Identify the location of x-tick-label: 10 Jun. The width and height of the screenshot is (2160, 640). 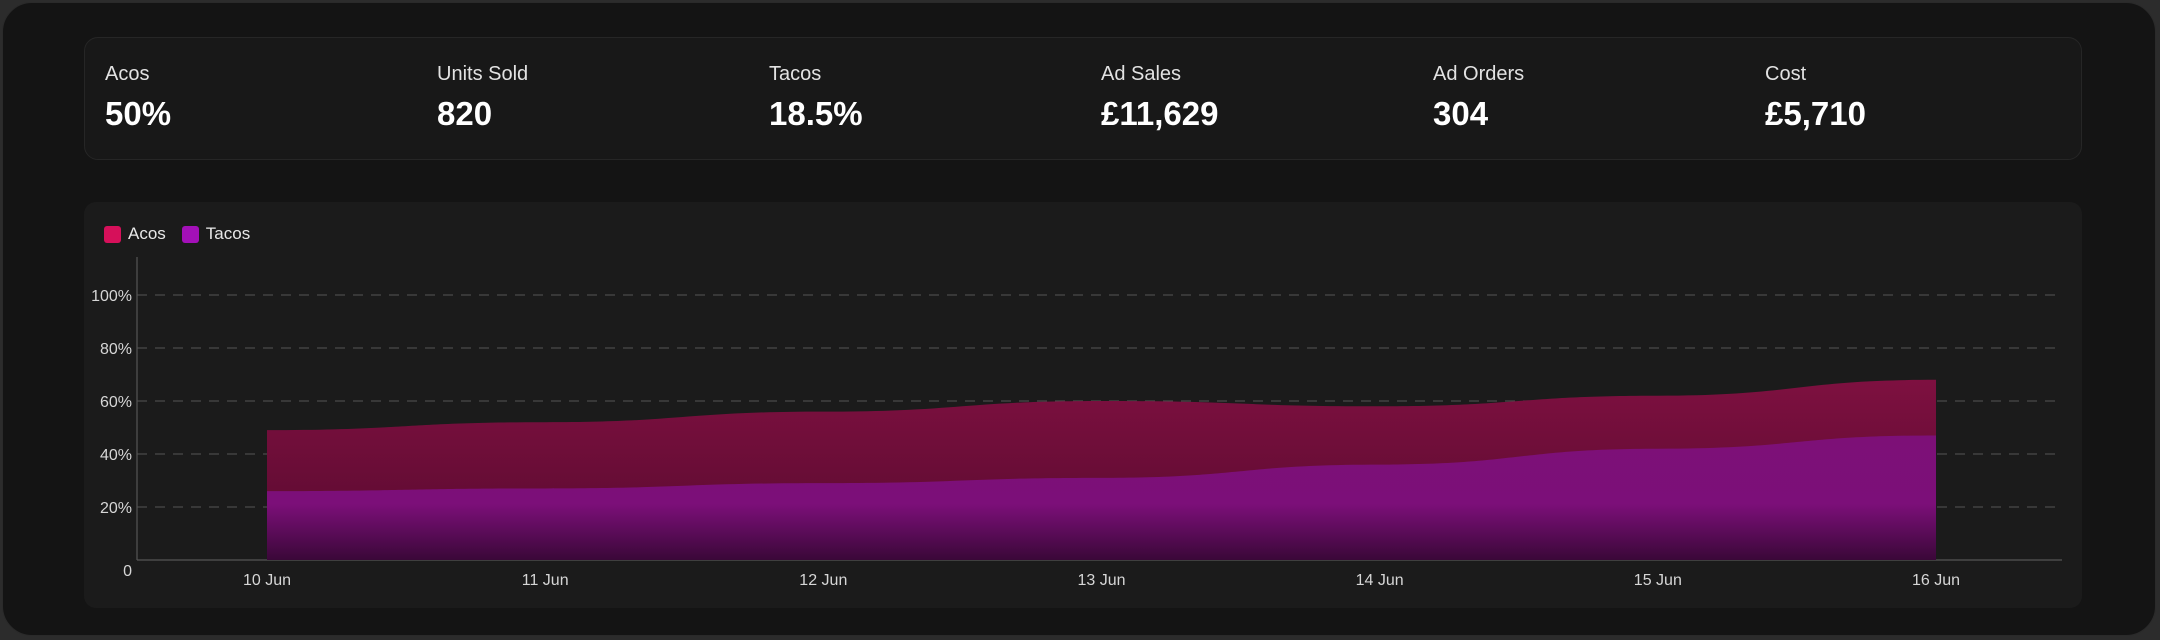
(267, 580).